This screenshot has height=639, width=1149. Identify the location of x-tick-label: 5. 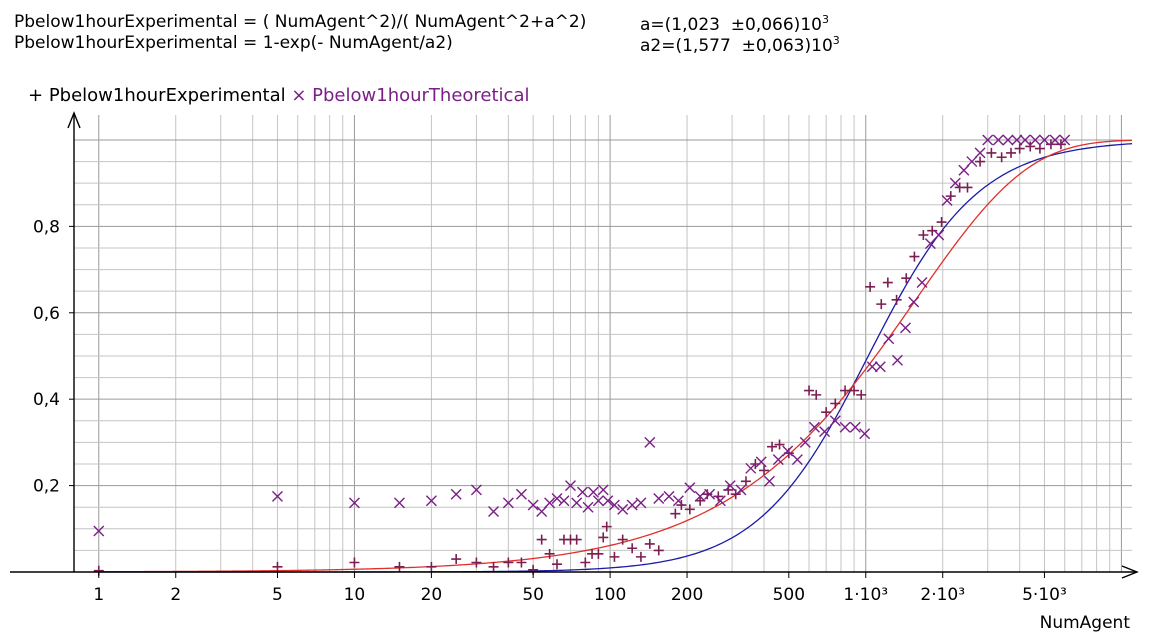
(277, 595).